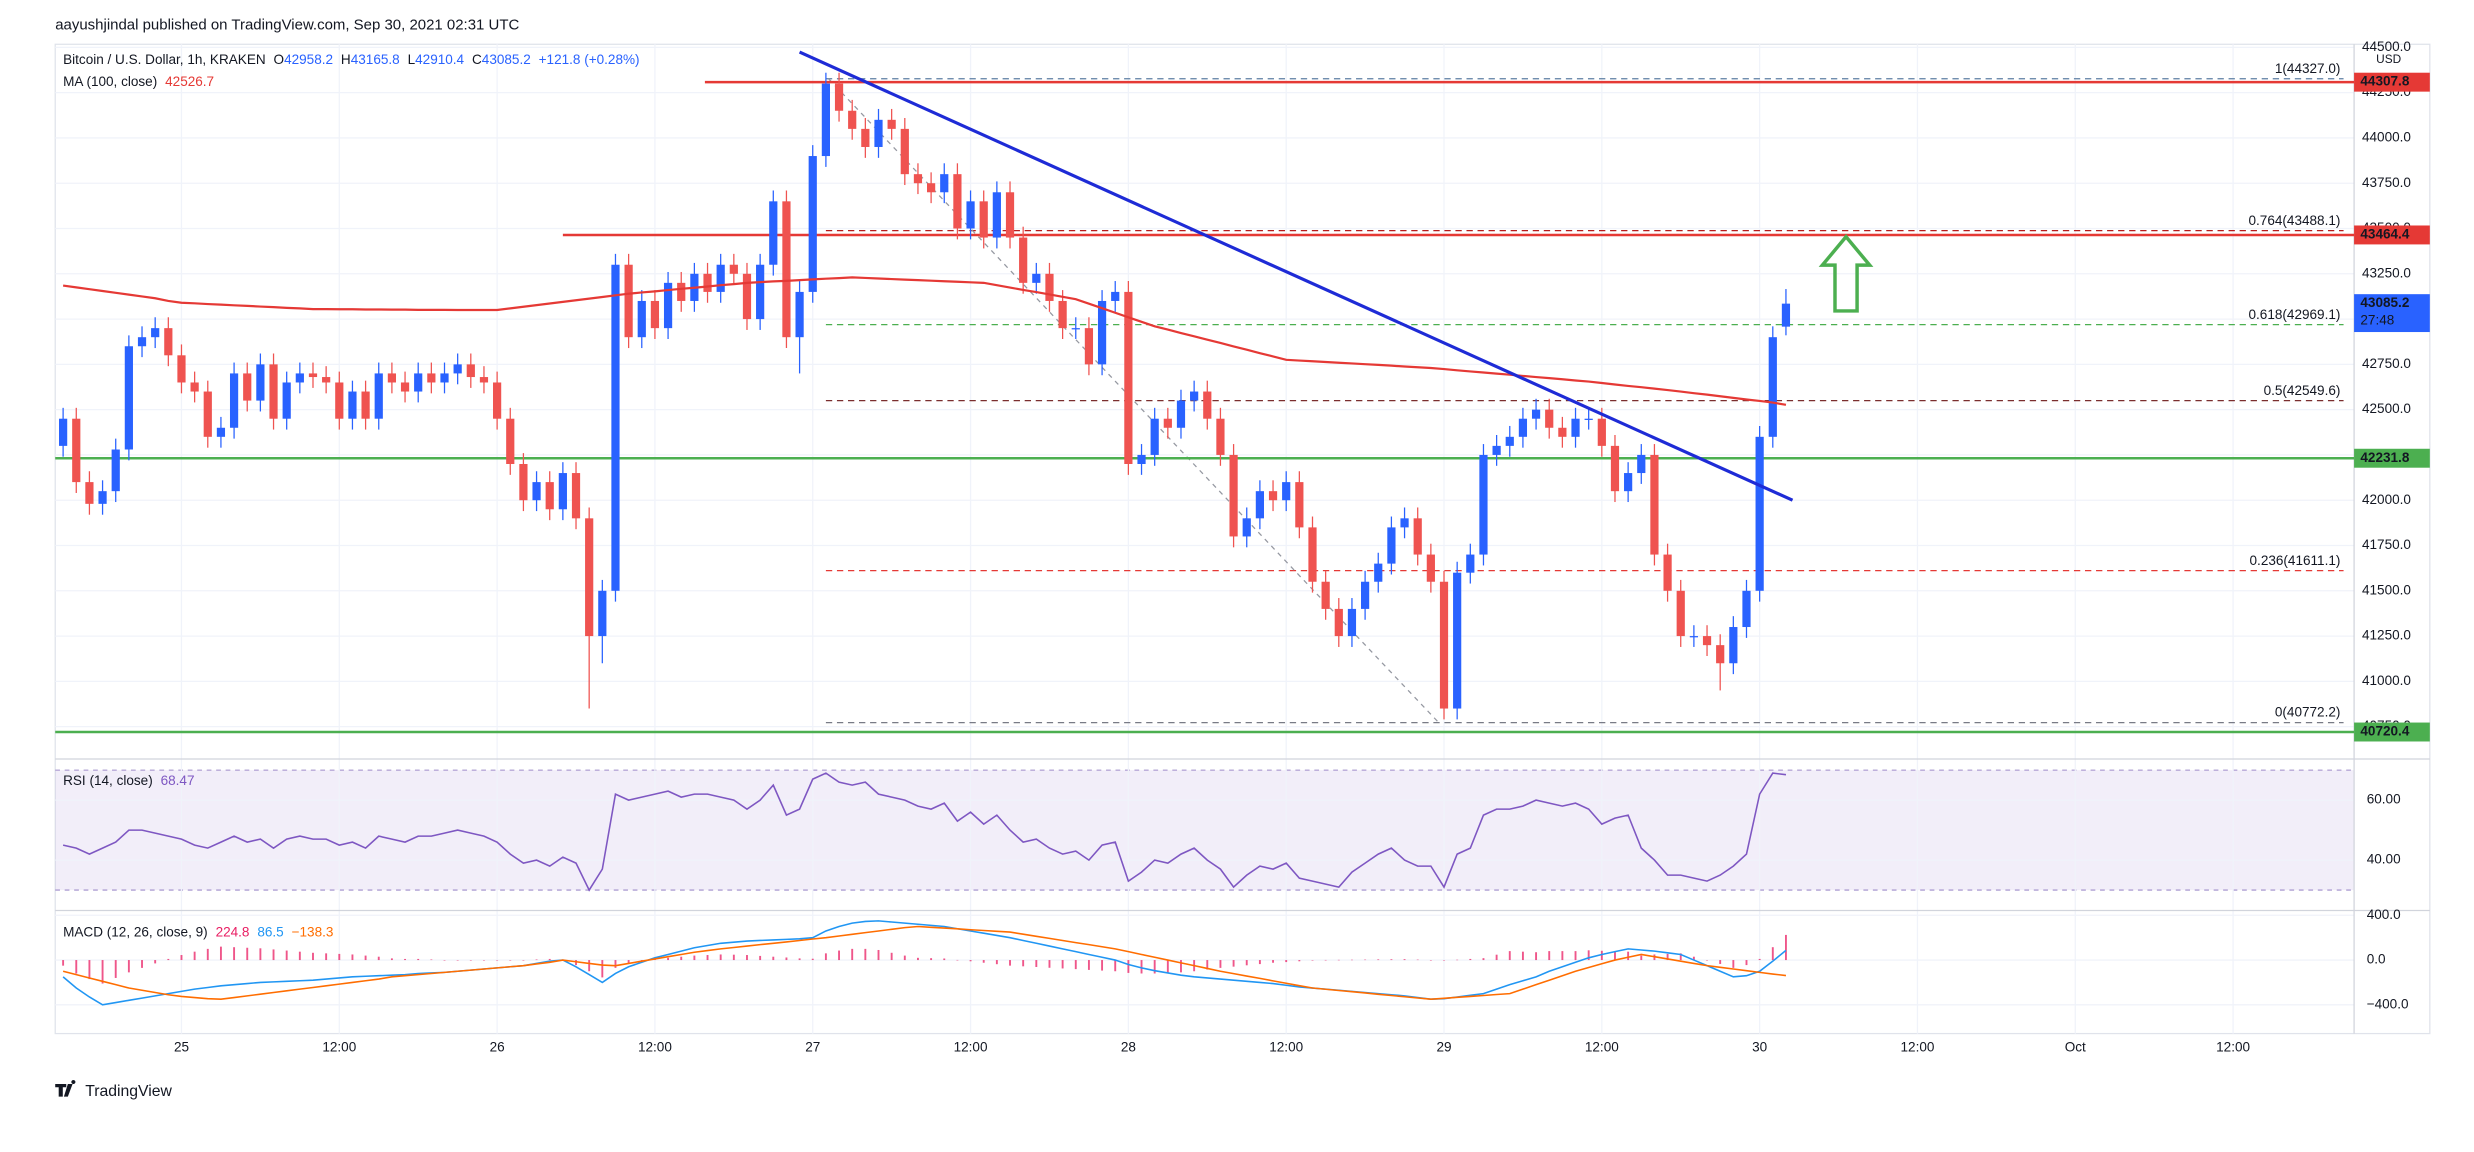 Image resolution: width=2474 pixels, height=1152 pixels. I want to click on ma-legend: MA (100, close) 42526.7, so click(138, 81).